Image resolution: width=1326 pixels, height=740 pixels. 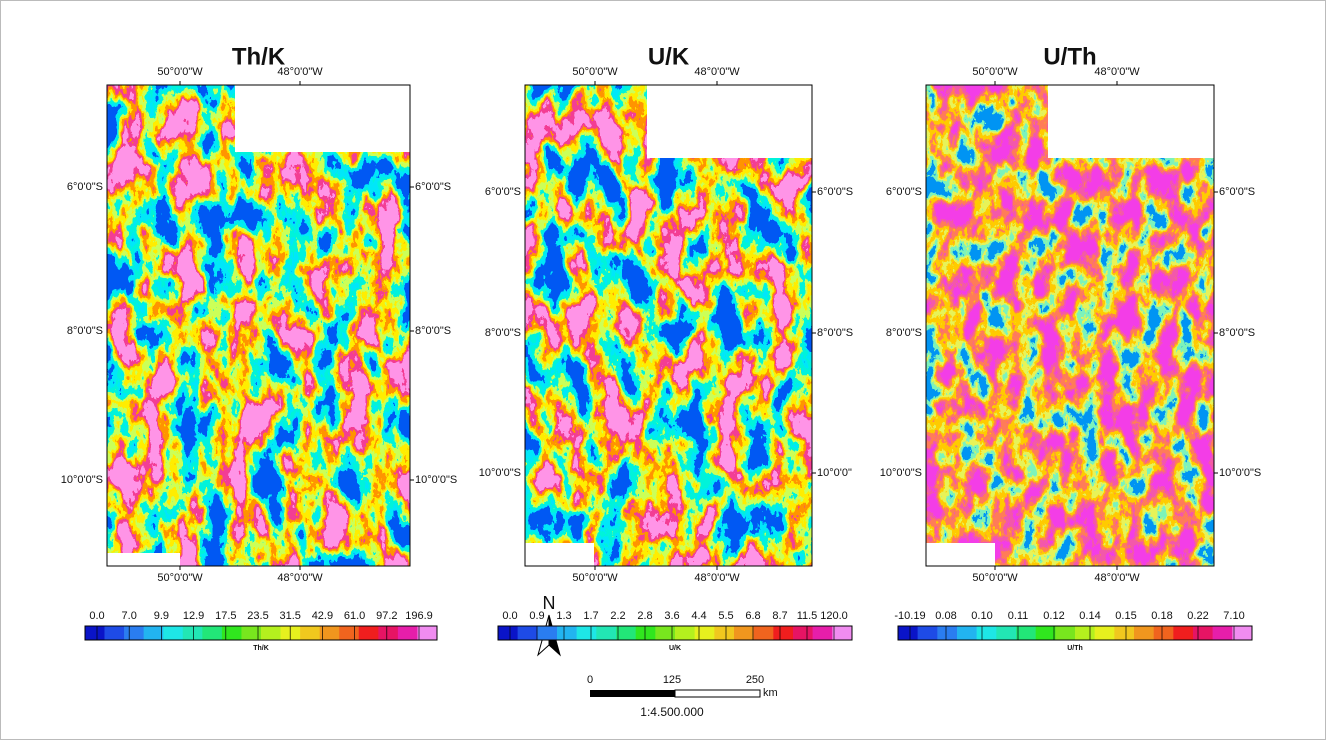 What do you see at coordinates (193, 616) in the screenshot?
I see `colorbar-label: 12.9` at bounding box center [193, 616].